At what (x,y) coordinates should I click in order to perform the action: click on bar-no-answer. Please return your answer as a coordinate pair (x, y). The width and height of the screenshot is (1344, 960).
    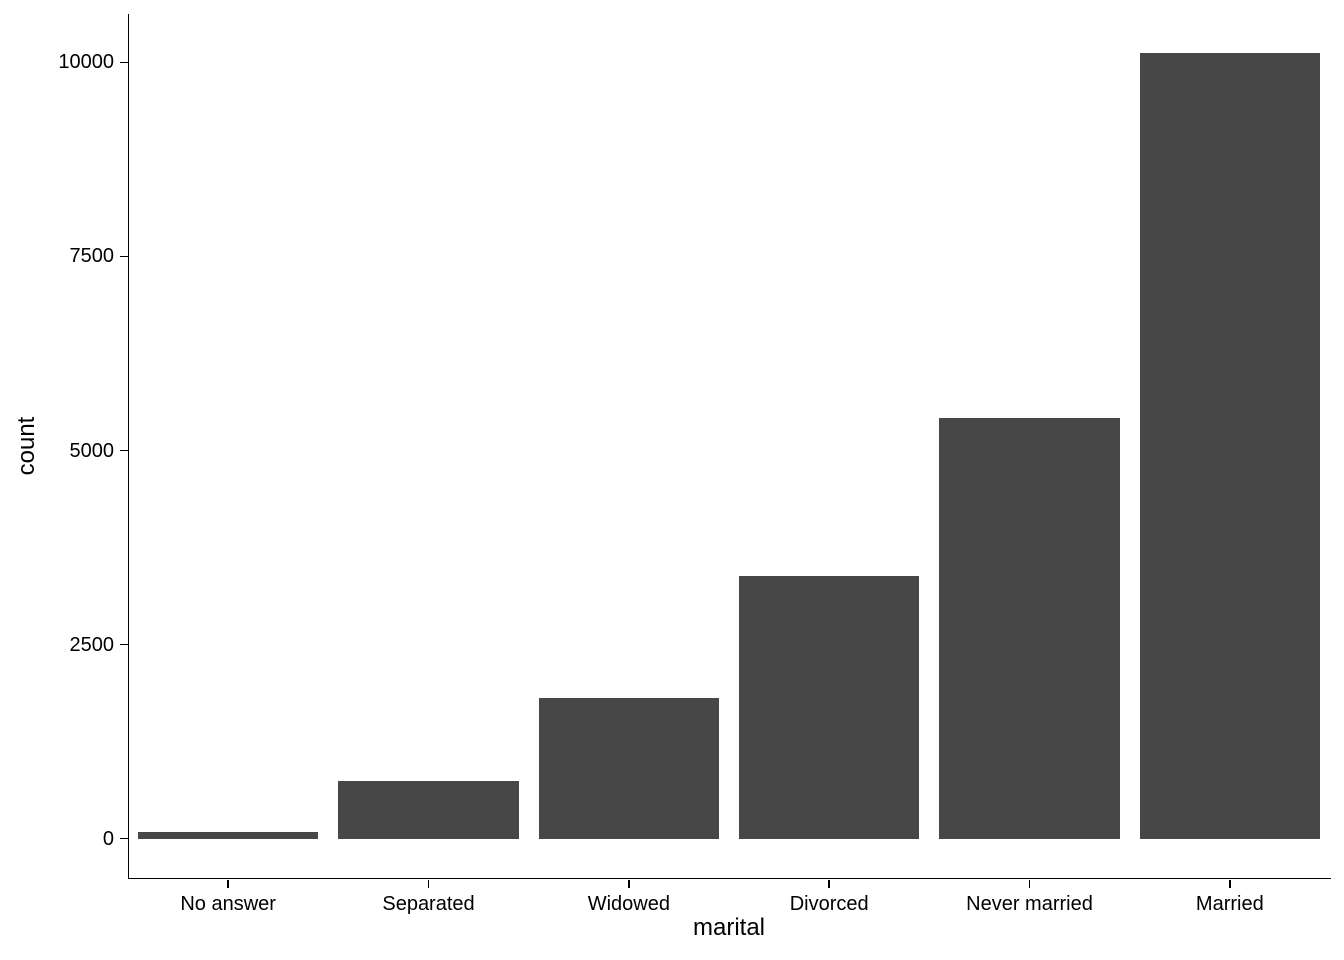
    Looking at the image, I should click on (228, 835).